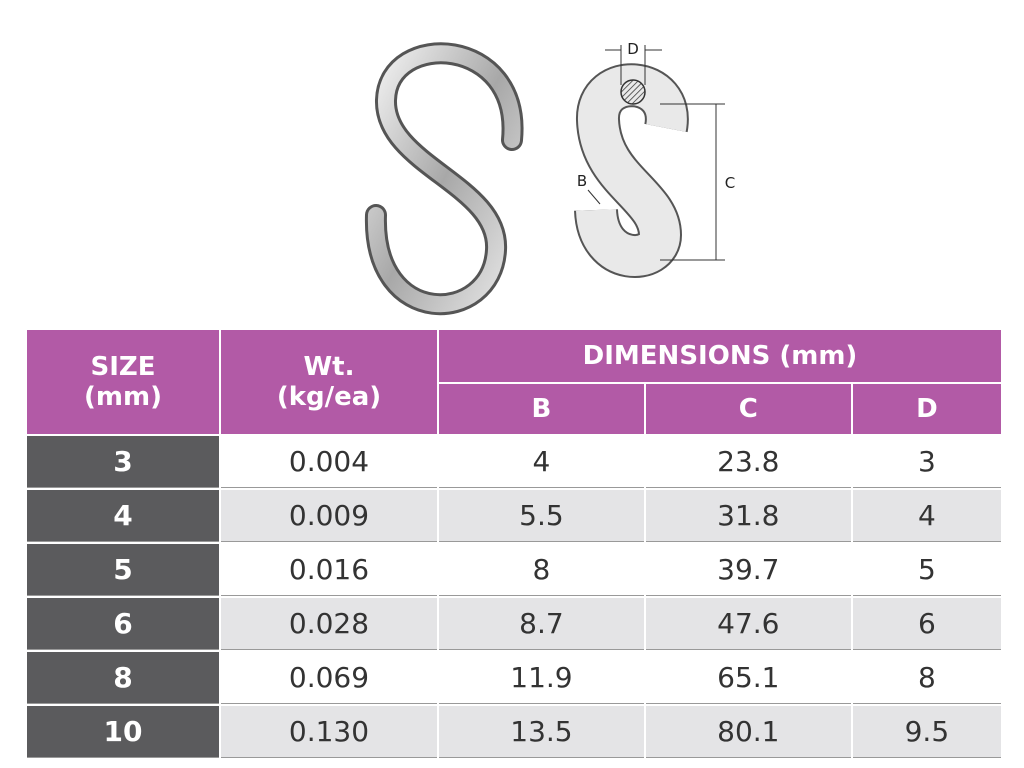 The height and width of the screenshot is (768, 1024). I want to click on value-cell: 0.028, so click(329, 624).